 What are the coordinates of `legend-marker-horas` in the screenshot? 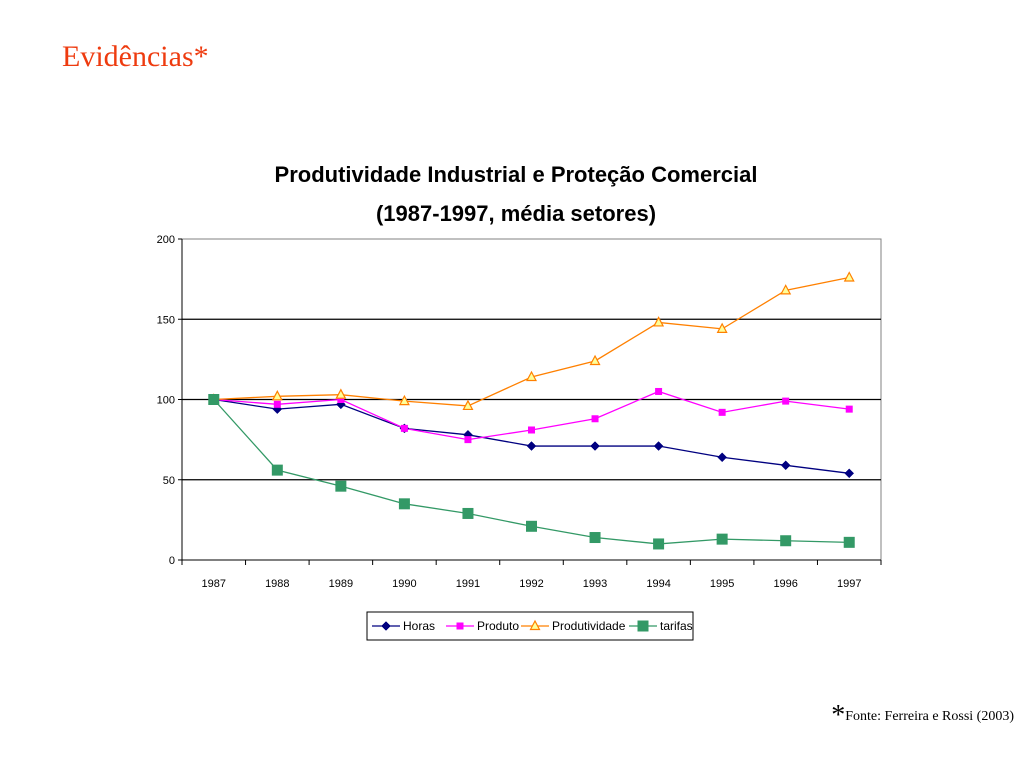 It's located at (386, 626).